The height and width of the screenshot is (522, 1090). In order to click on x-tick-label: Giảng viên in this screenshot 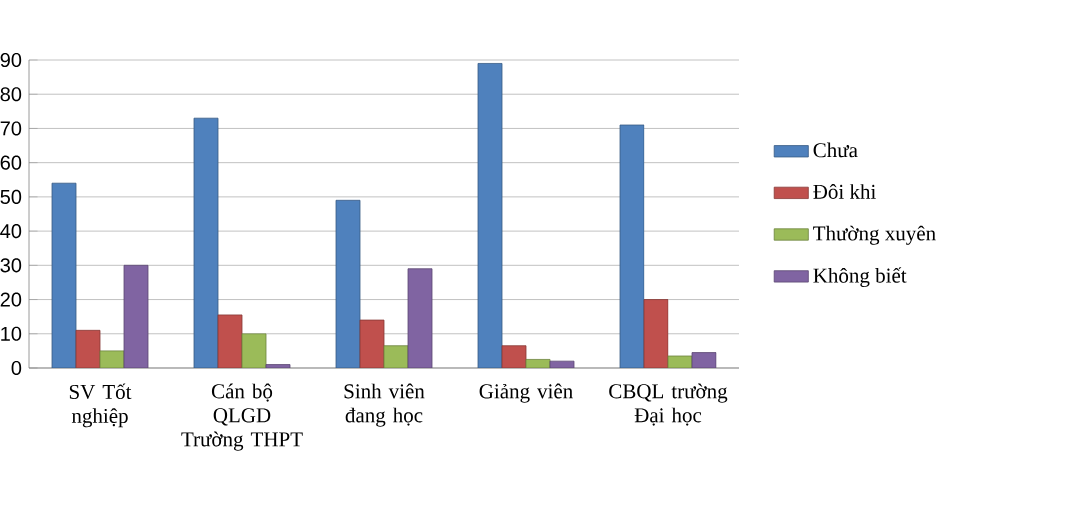, I will do `click(526, 393)`.